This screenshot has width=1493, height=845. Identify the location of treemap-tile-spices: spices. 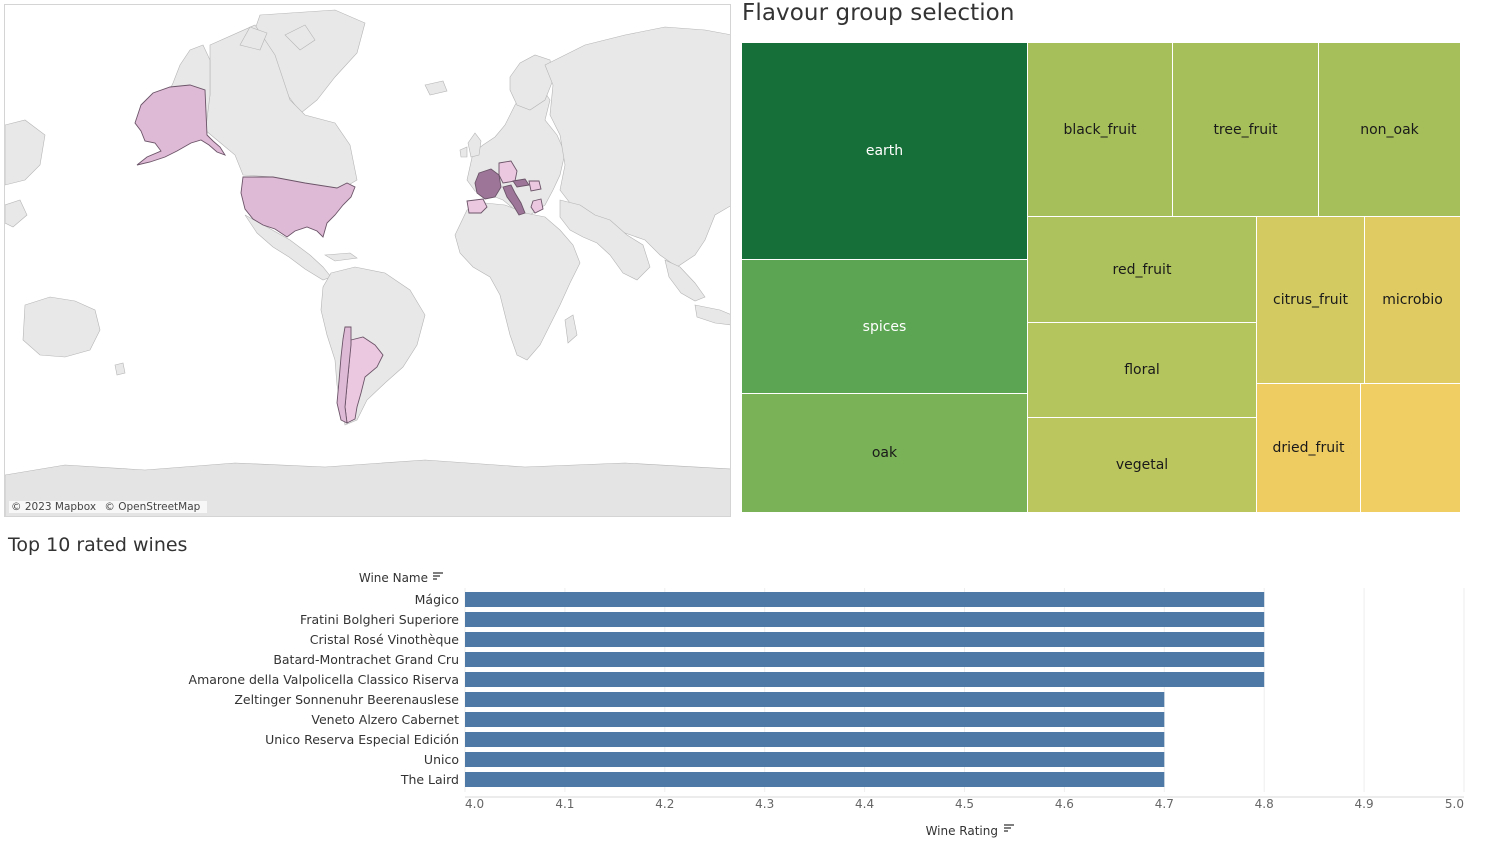
(885, 327).